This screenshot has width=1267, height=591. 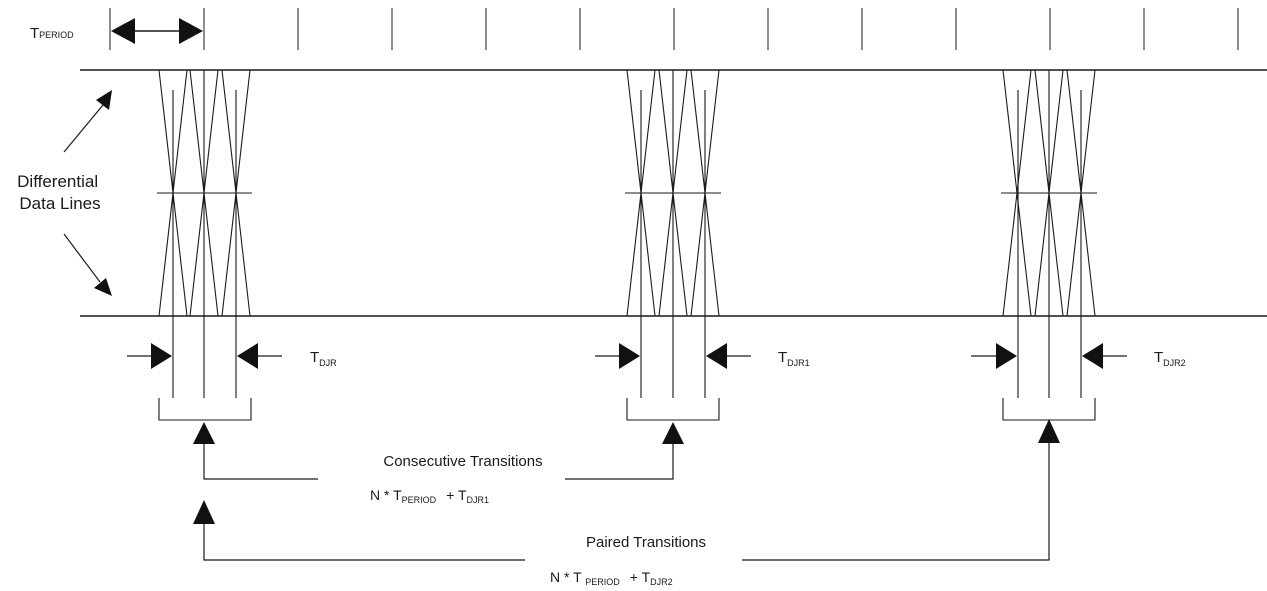 I want to click on clock-ticks, so click(x=674, y=29).